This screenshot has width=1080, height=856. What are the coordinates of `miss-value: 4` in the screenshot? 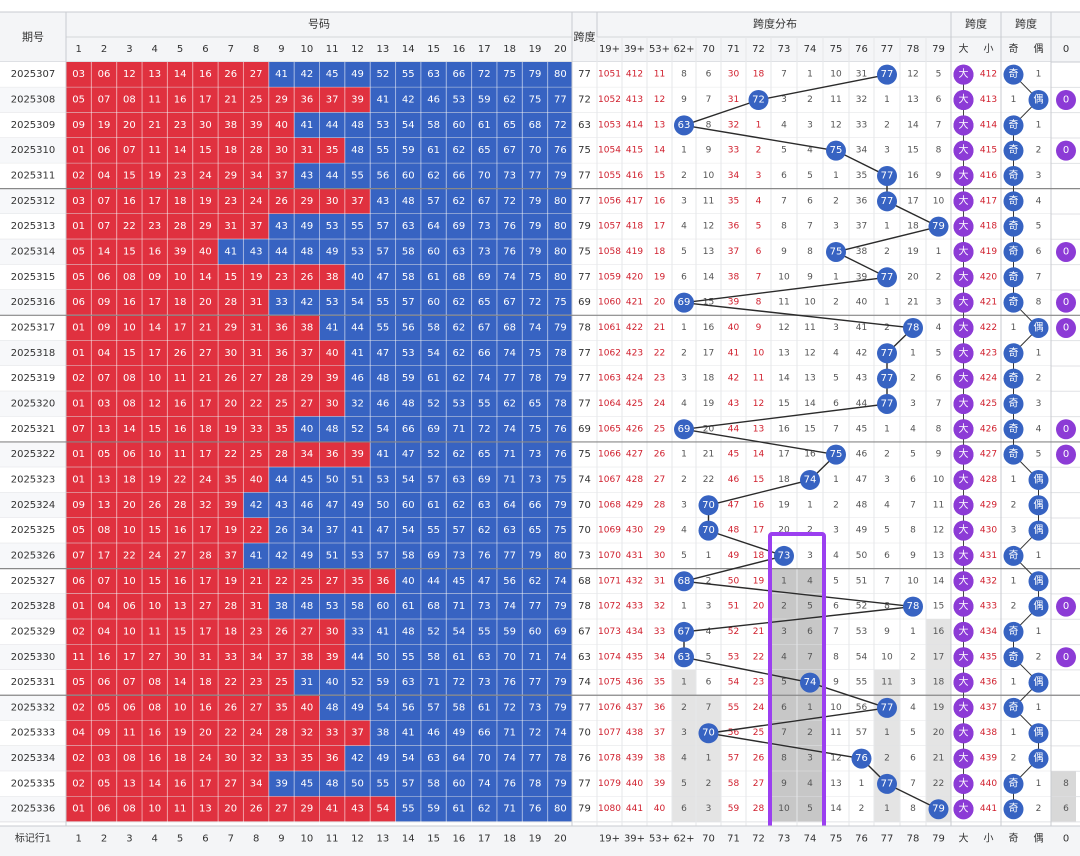 It's located at (684, 227).